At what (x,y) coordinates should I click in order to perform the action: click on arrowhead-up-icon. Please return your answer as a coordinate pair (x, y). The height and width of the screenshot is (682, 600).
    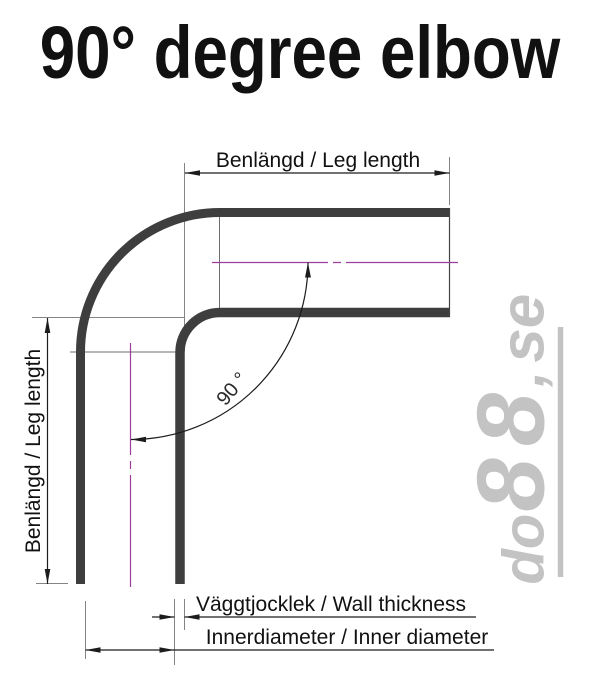
    Looking at the image, I should click on (47, 325).